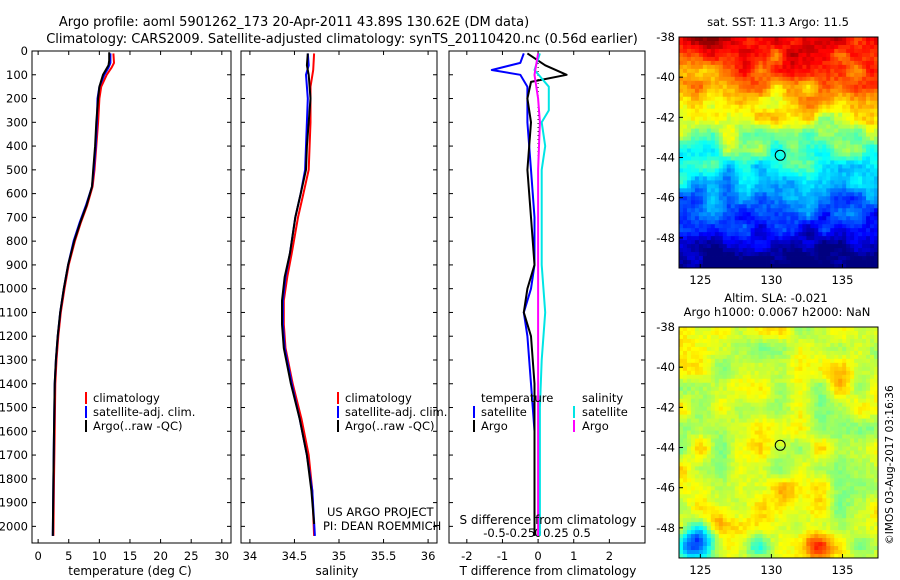 This screenshot has height=580, width=900. Describe the element at coordinates (14, 384) in the screenshot. I see `y-tick-label: 1400` at that location.